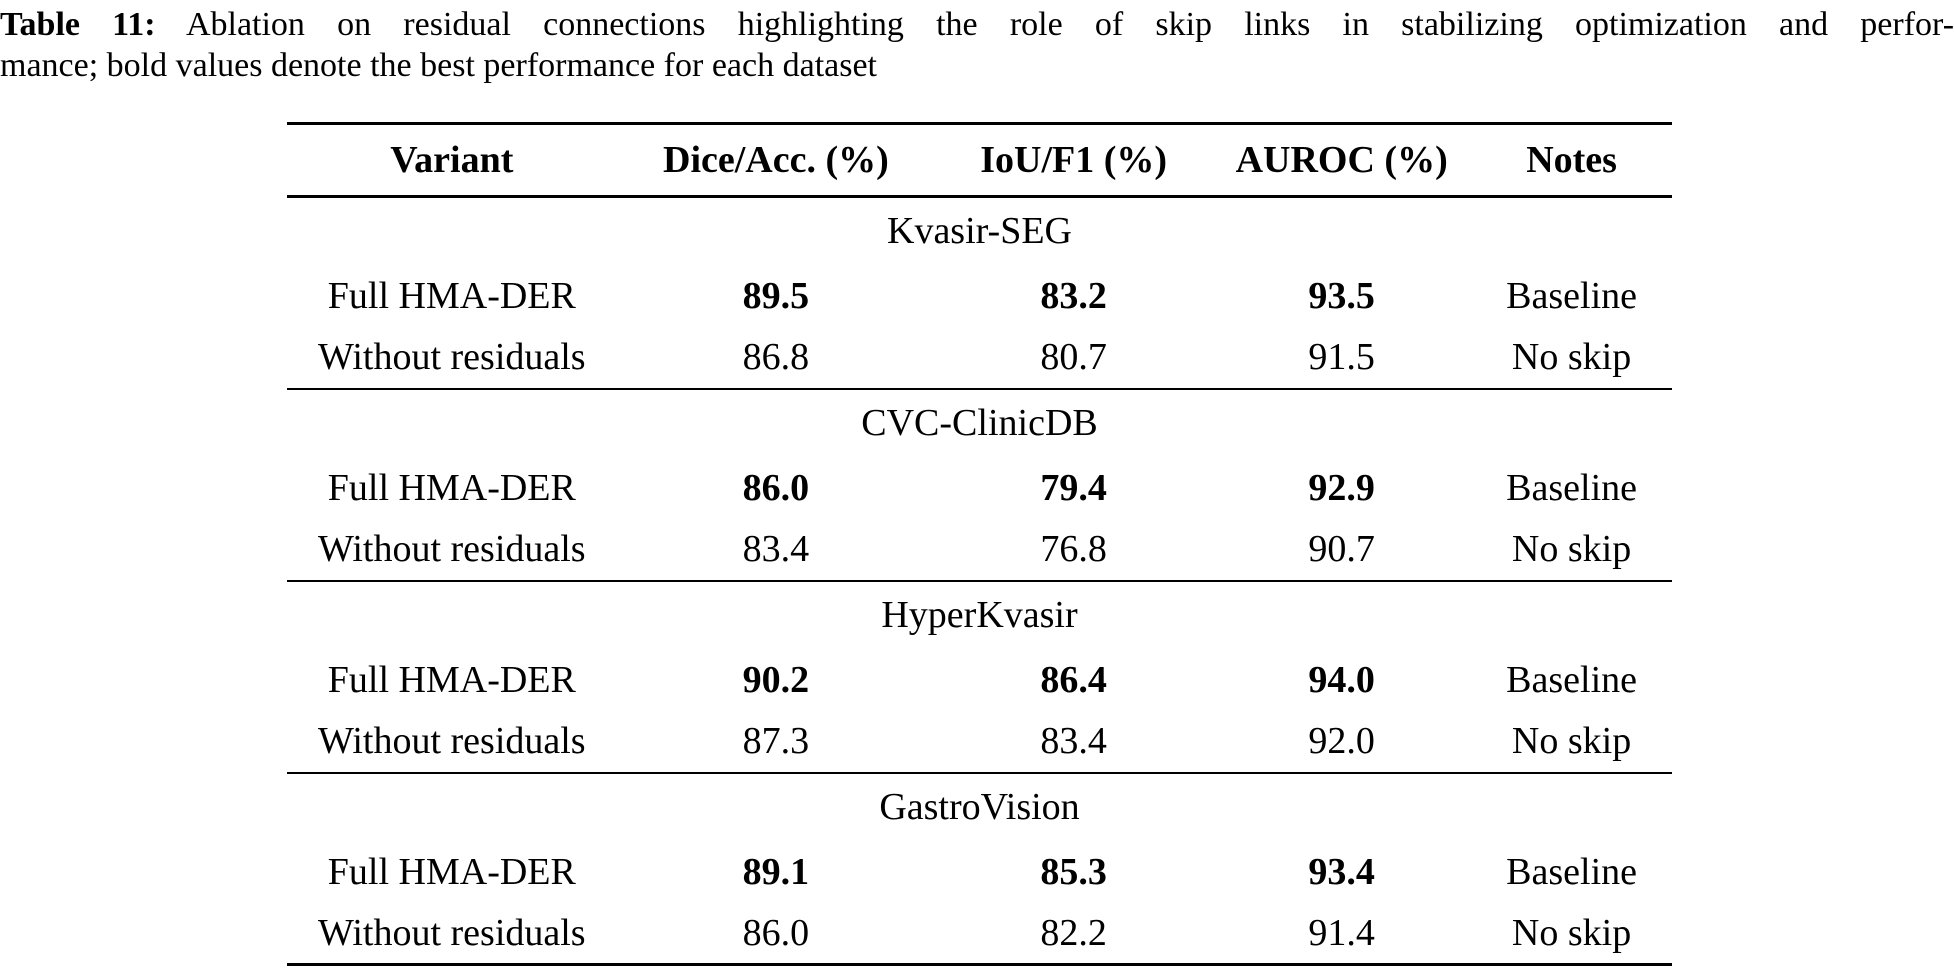 The image size is (1954, 978). What do you see at coordinates (1073, 295) in the screenshot?
I see `iou-f1-cell: 83.2` at bounding box center [1073, 295].